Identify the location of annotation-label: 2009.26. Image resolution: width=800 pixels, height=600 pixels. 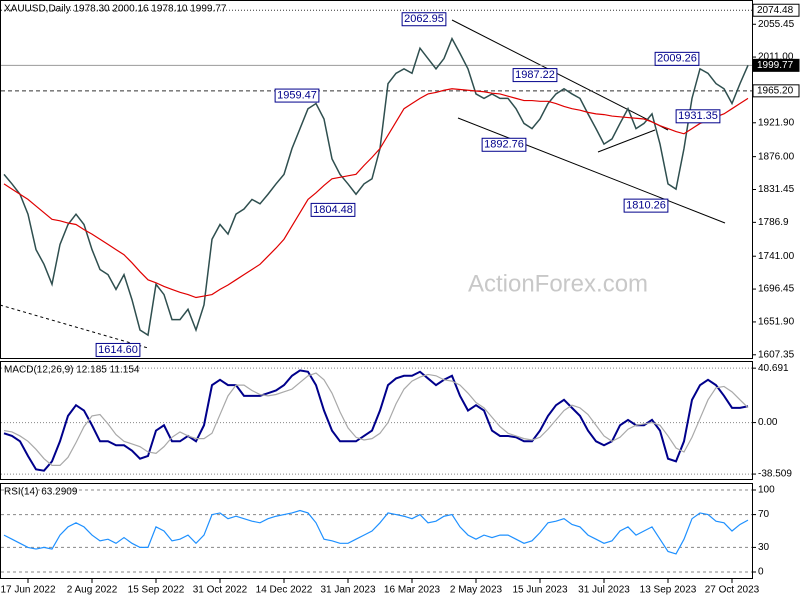
(677, 59).